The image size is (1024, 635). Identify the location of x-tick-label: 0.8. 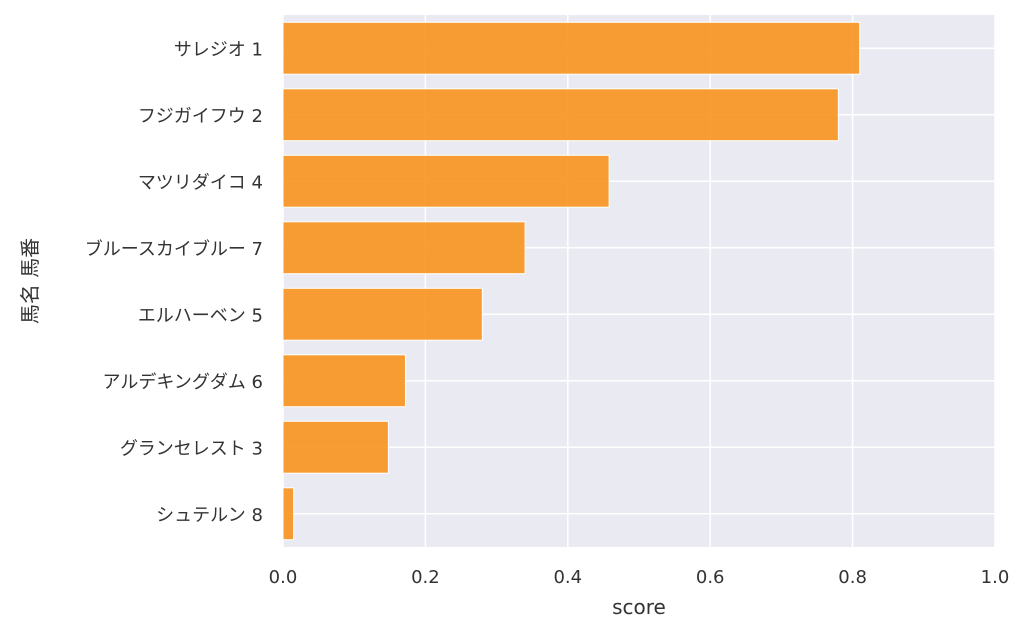
(852, 577).